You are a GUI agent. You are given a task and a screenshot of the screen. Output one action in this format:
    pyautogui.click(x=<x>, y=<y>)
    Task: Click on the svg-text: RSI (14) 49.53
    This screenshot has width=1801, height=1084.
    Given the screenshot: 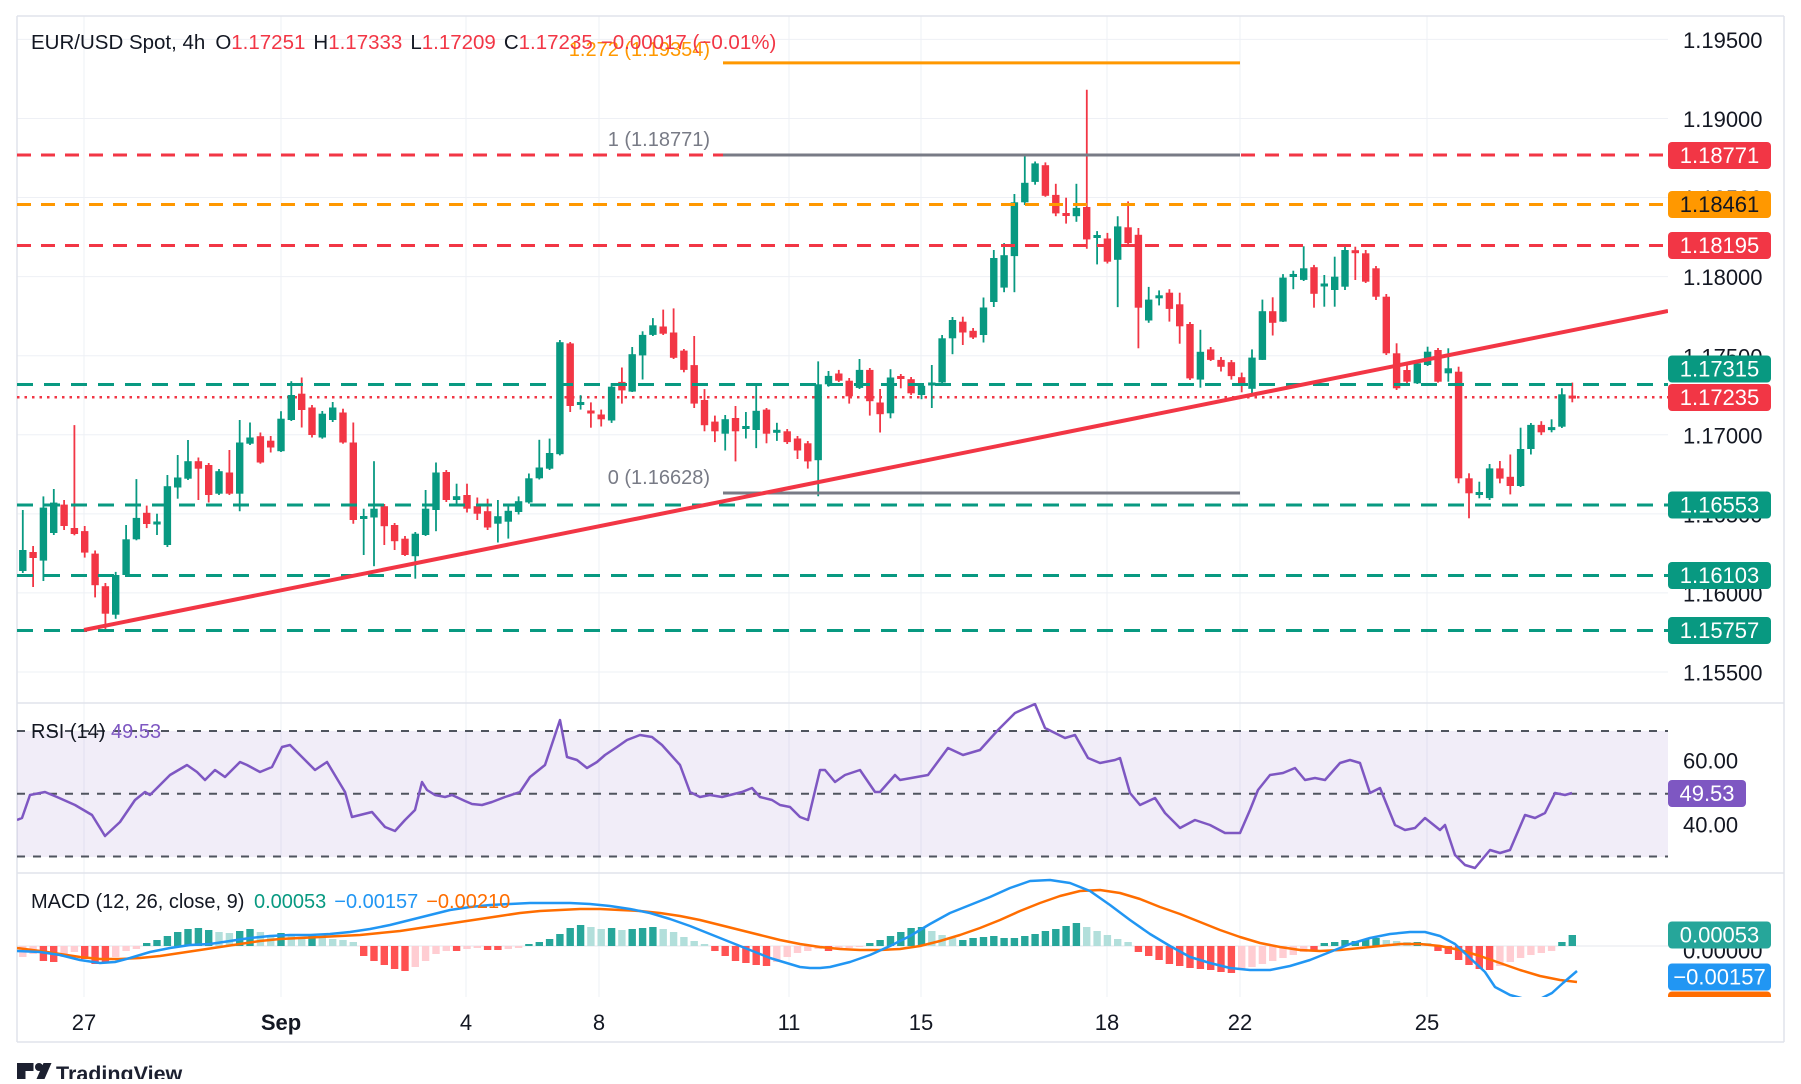 What is the action you would take?
    pyautogui.click(x=96, y=732)
    